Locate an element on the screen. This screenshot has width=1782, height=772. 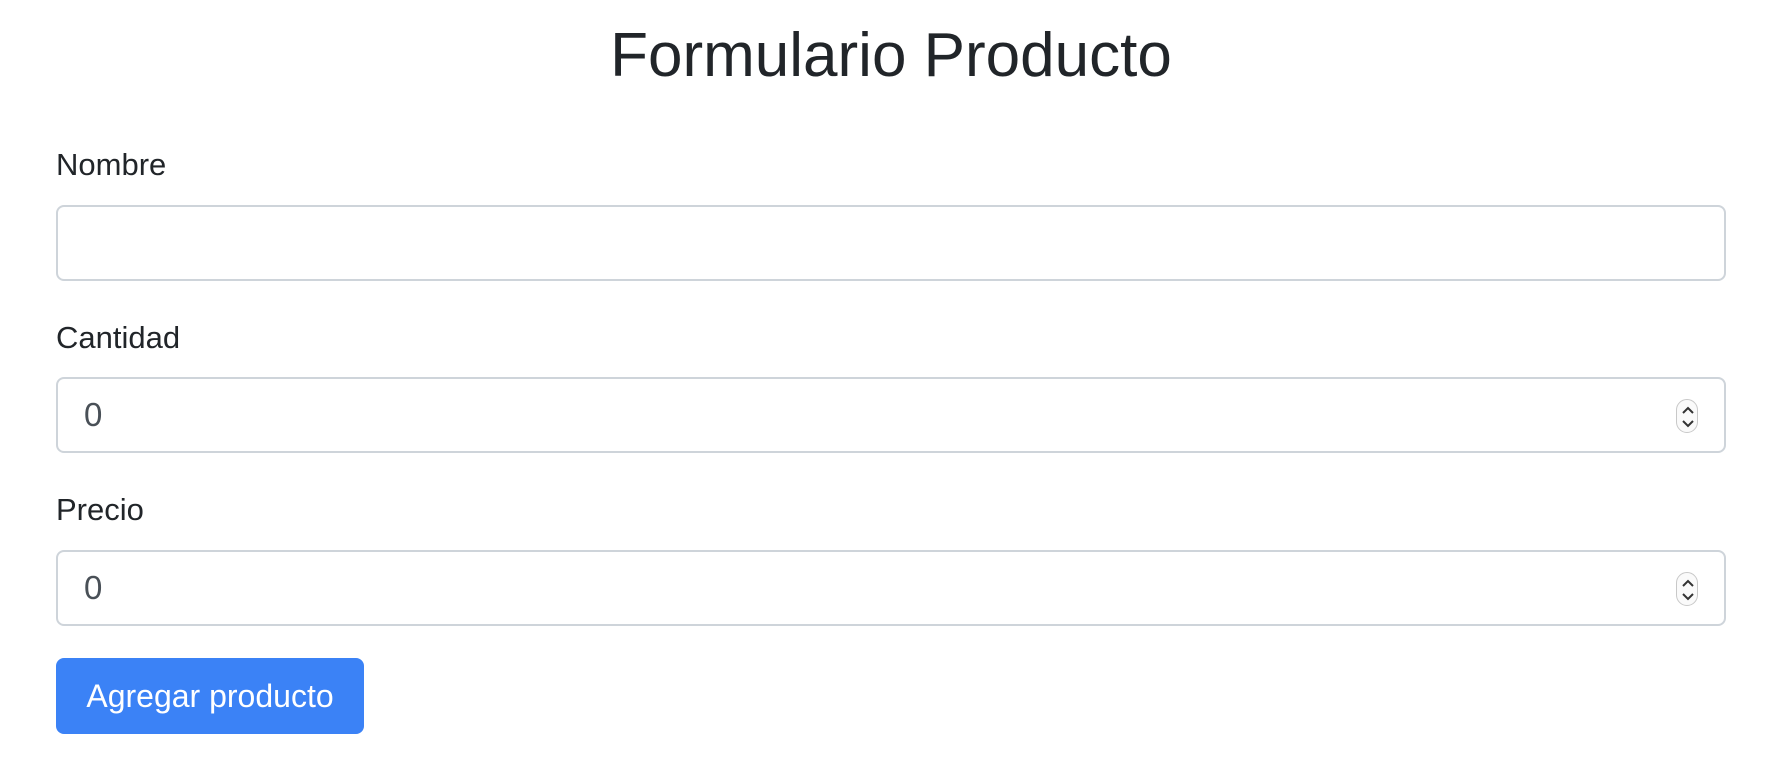
cantidad-label: Cantidad is located at coordinates (118, 337).